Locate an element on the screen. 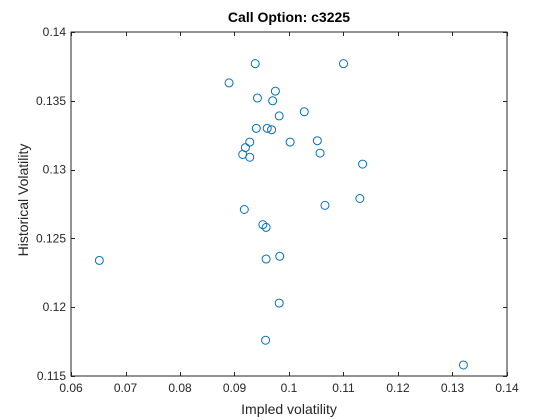 Image resolution: width=560 pixels, height=420 pixels. x-tick-label: 0.06 is located at coordinates (71, 388).